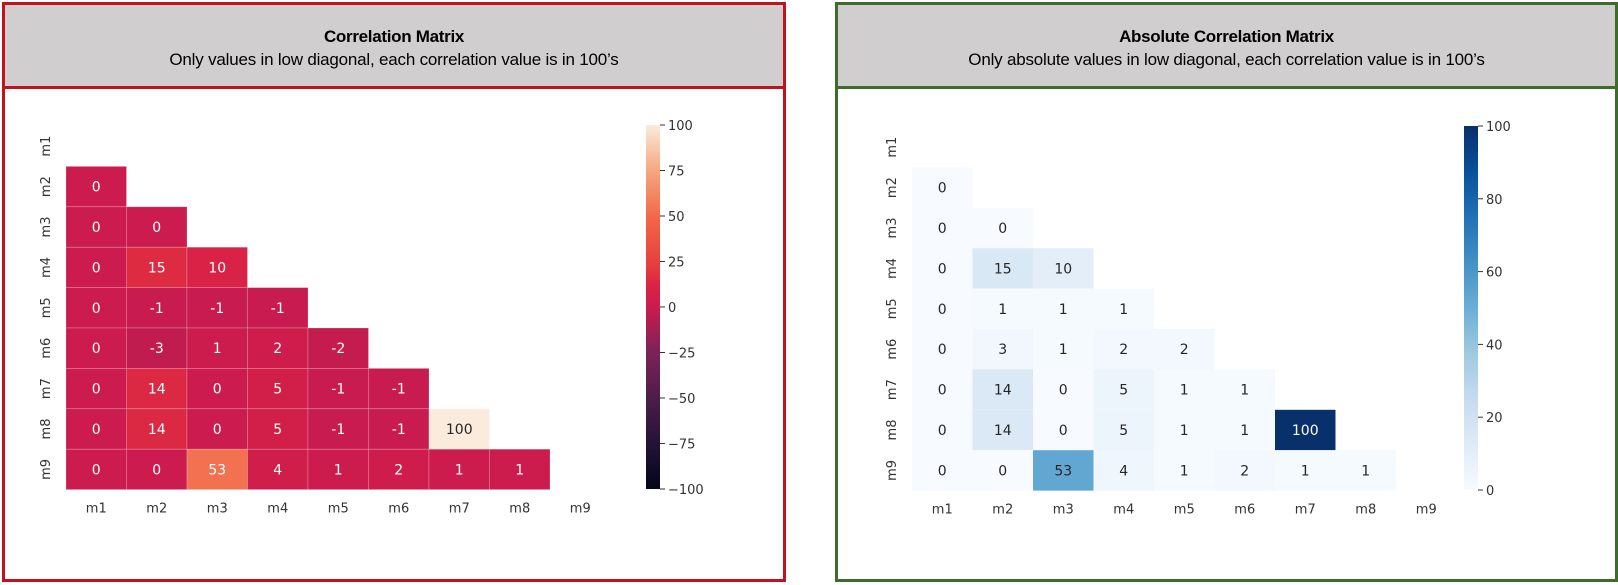 This screenshot has height=585, width=1618. I want to click on chart-title: Correlation Matrix, so click(394, 36).